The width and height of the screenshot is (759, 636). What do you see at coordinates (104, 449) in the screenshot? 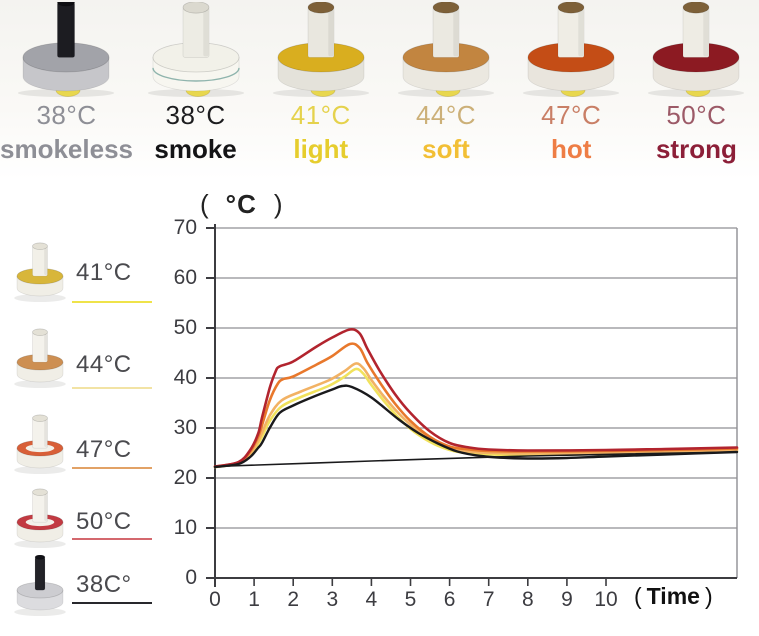
I see `legend-label-47°C: 47°C` at bounding box center [104, 449].